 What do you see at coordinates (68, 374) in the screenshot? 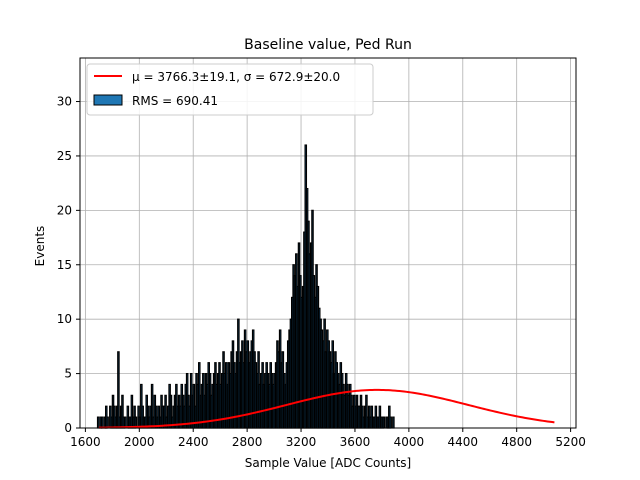
I see `y-tick-label: 5` at bounding box center [68, 374].